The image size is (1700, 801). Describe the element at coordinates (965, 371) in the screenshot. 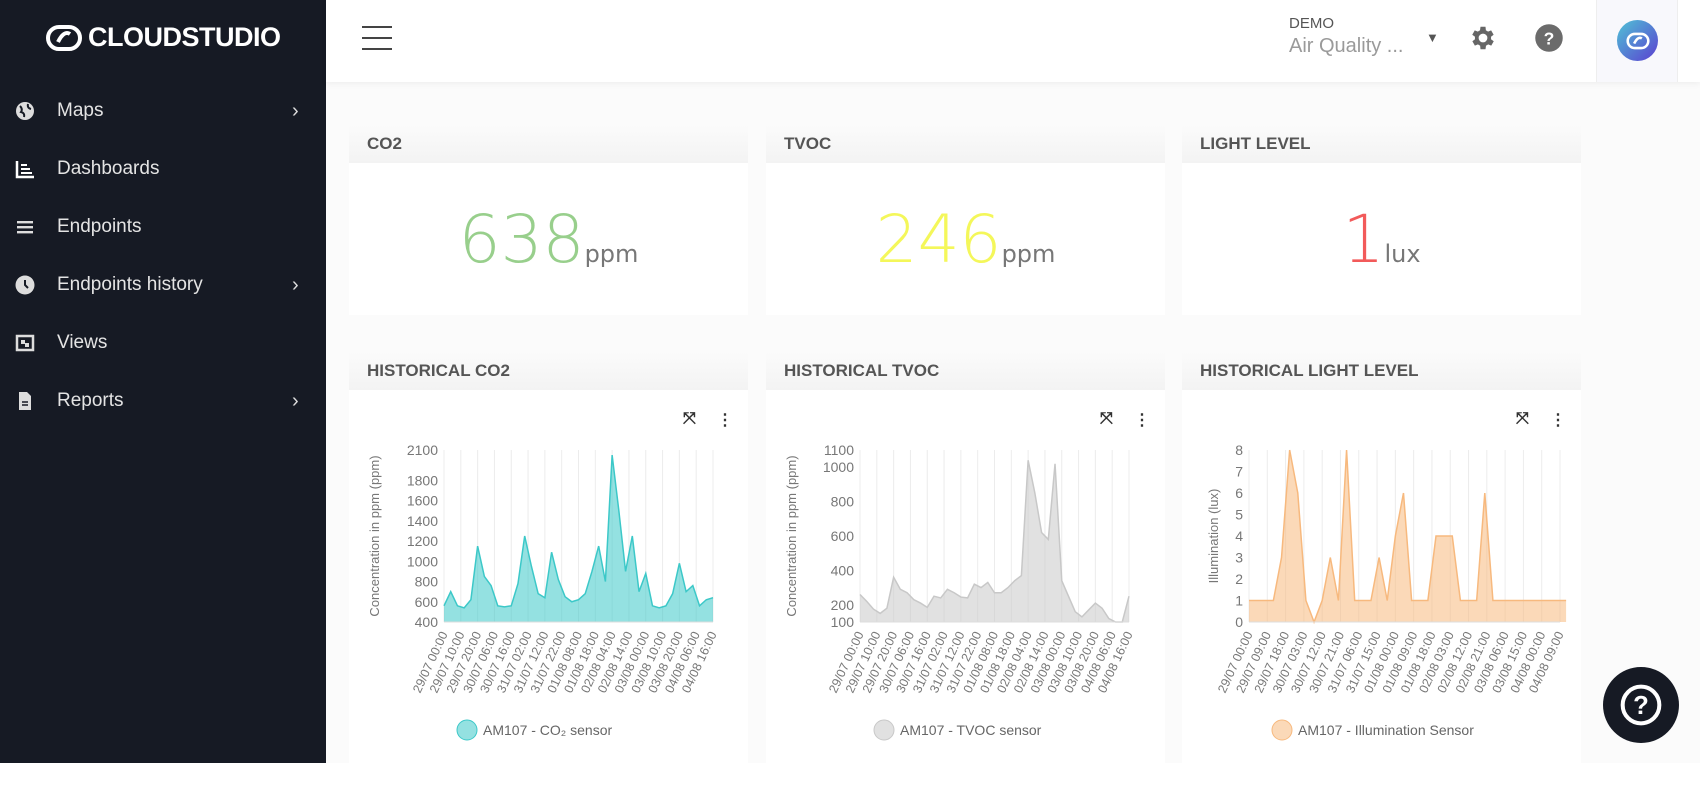

I see `chart-card-title: HISTORICAL TVOC` at that location.